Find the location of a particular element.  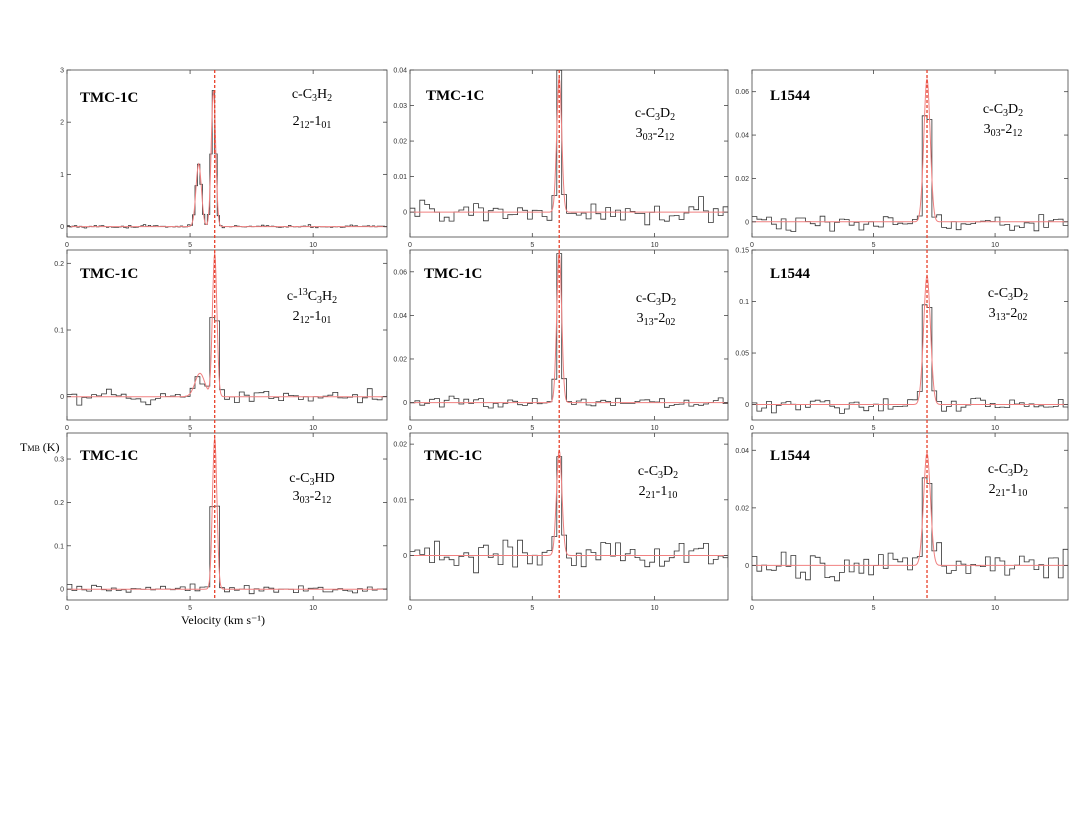

transition-label: 313​-202​ is located at coordinates (1008, 314).